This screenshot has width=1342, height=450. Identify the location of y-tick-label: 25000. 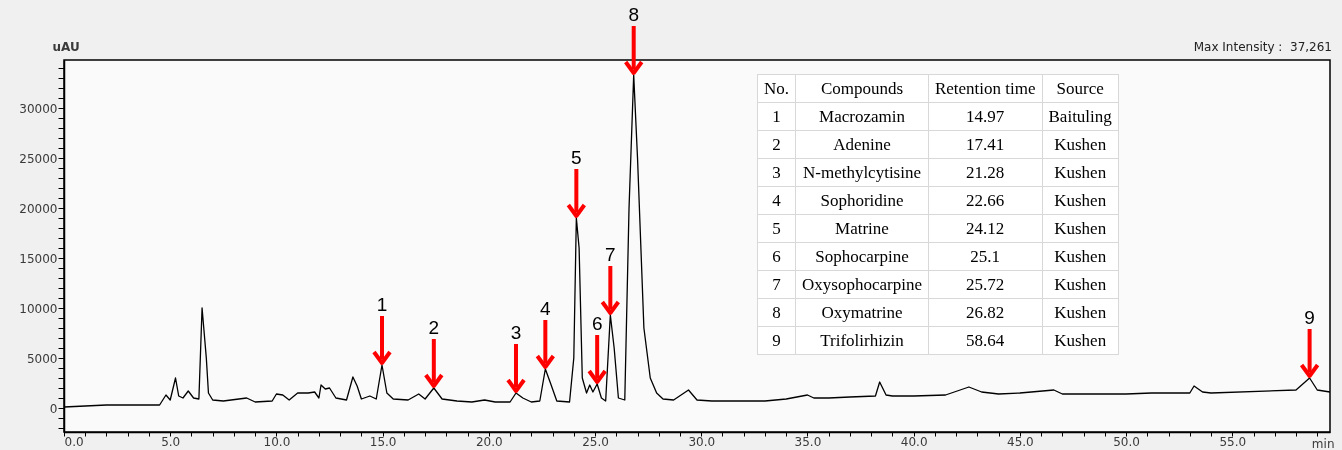
(38, 158).